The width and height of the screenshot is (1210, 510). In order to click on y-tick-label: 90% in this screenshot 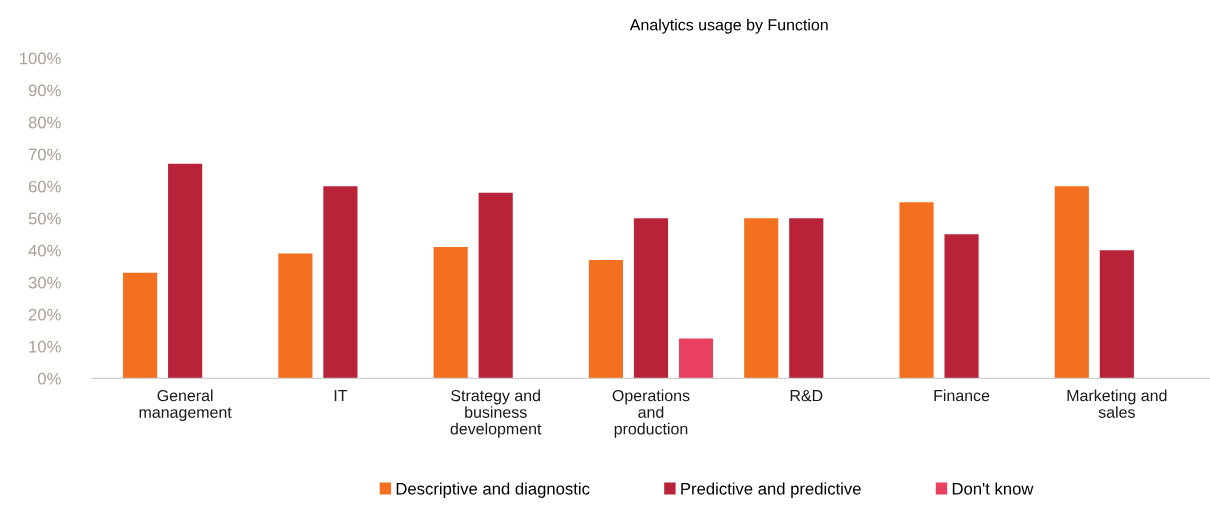, I will do `click(44, 90)`.